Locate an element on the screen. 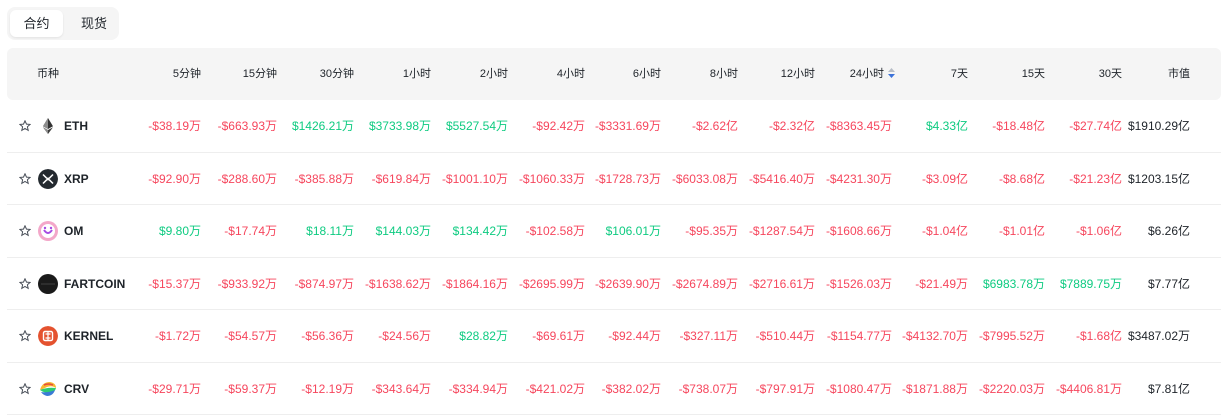 This screenshot has height=417, width=1221. column-header-label: 市值 is located at coordinates (1179, 74).